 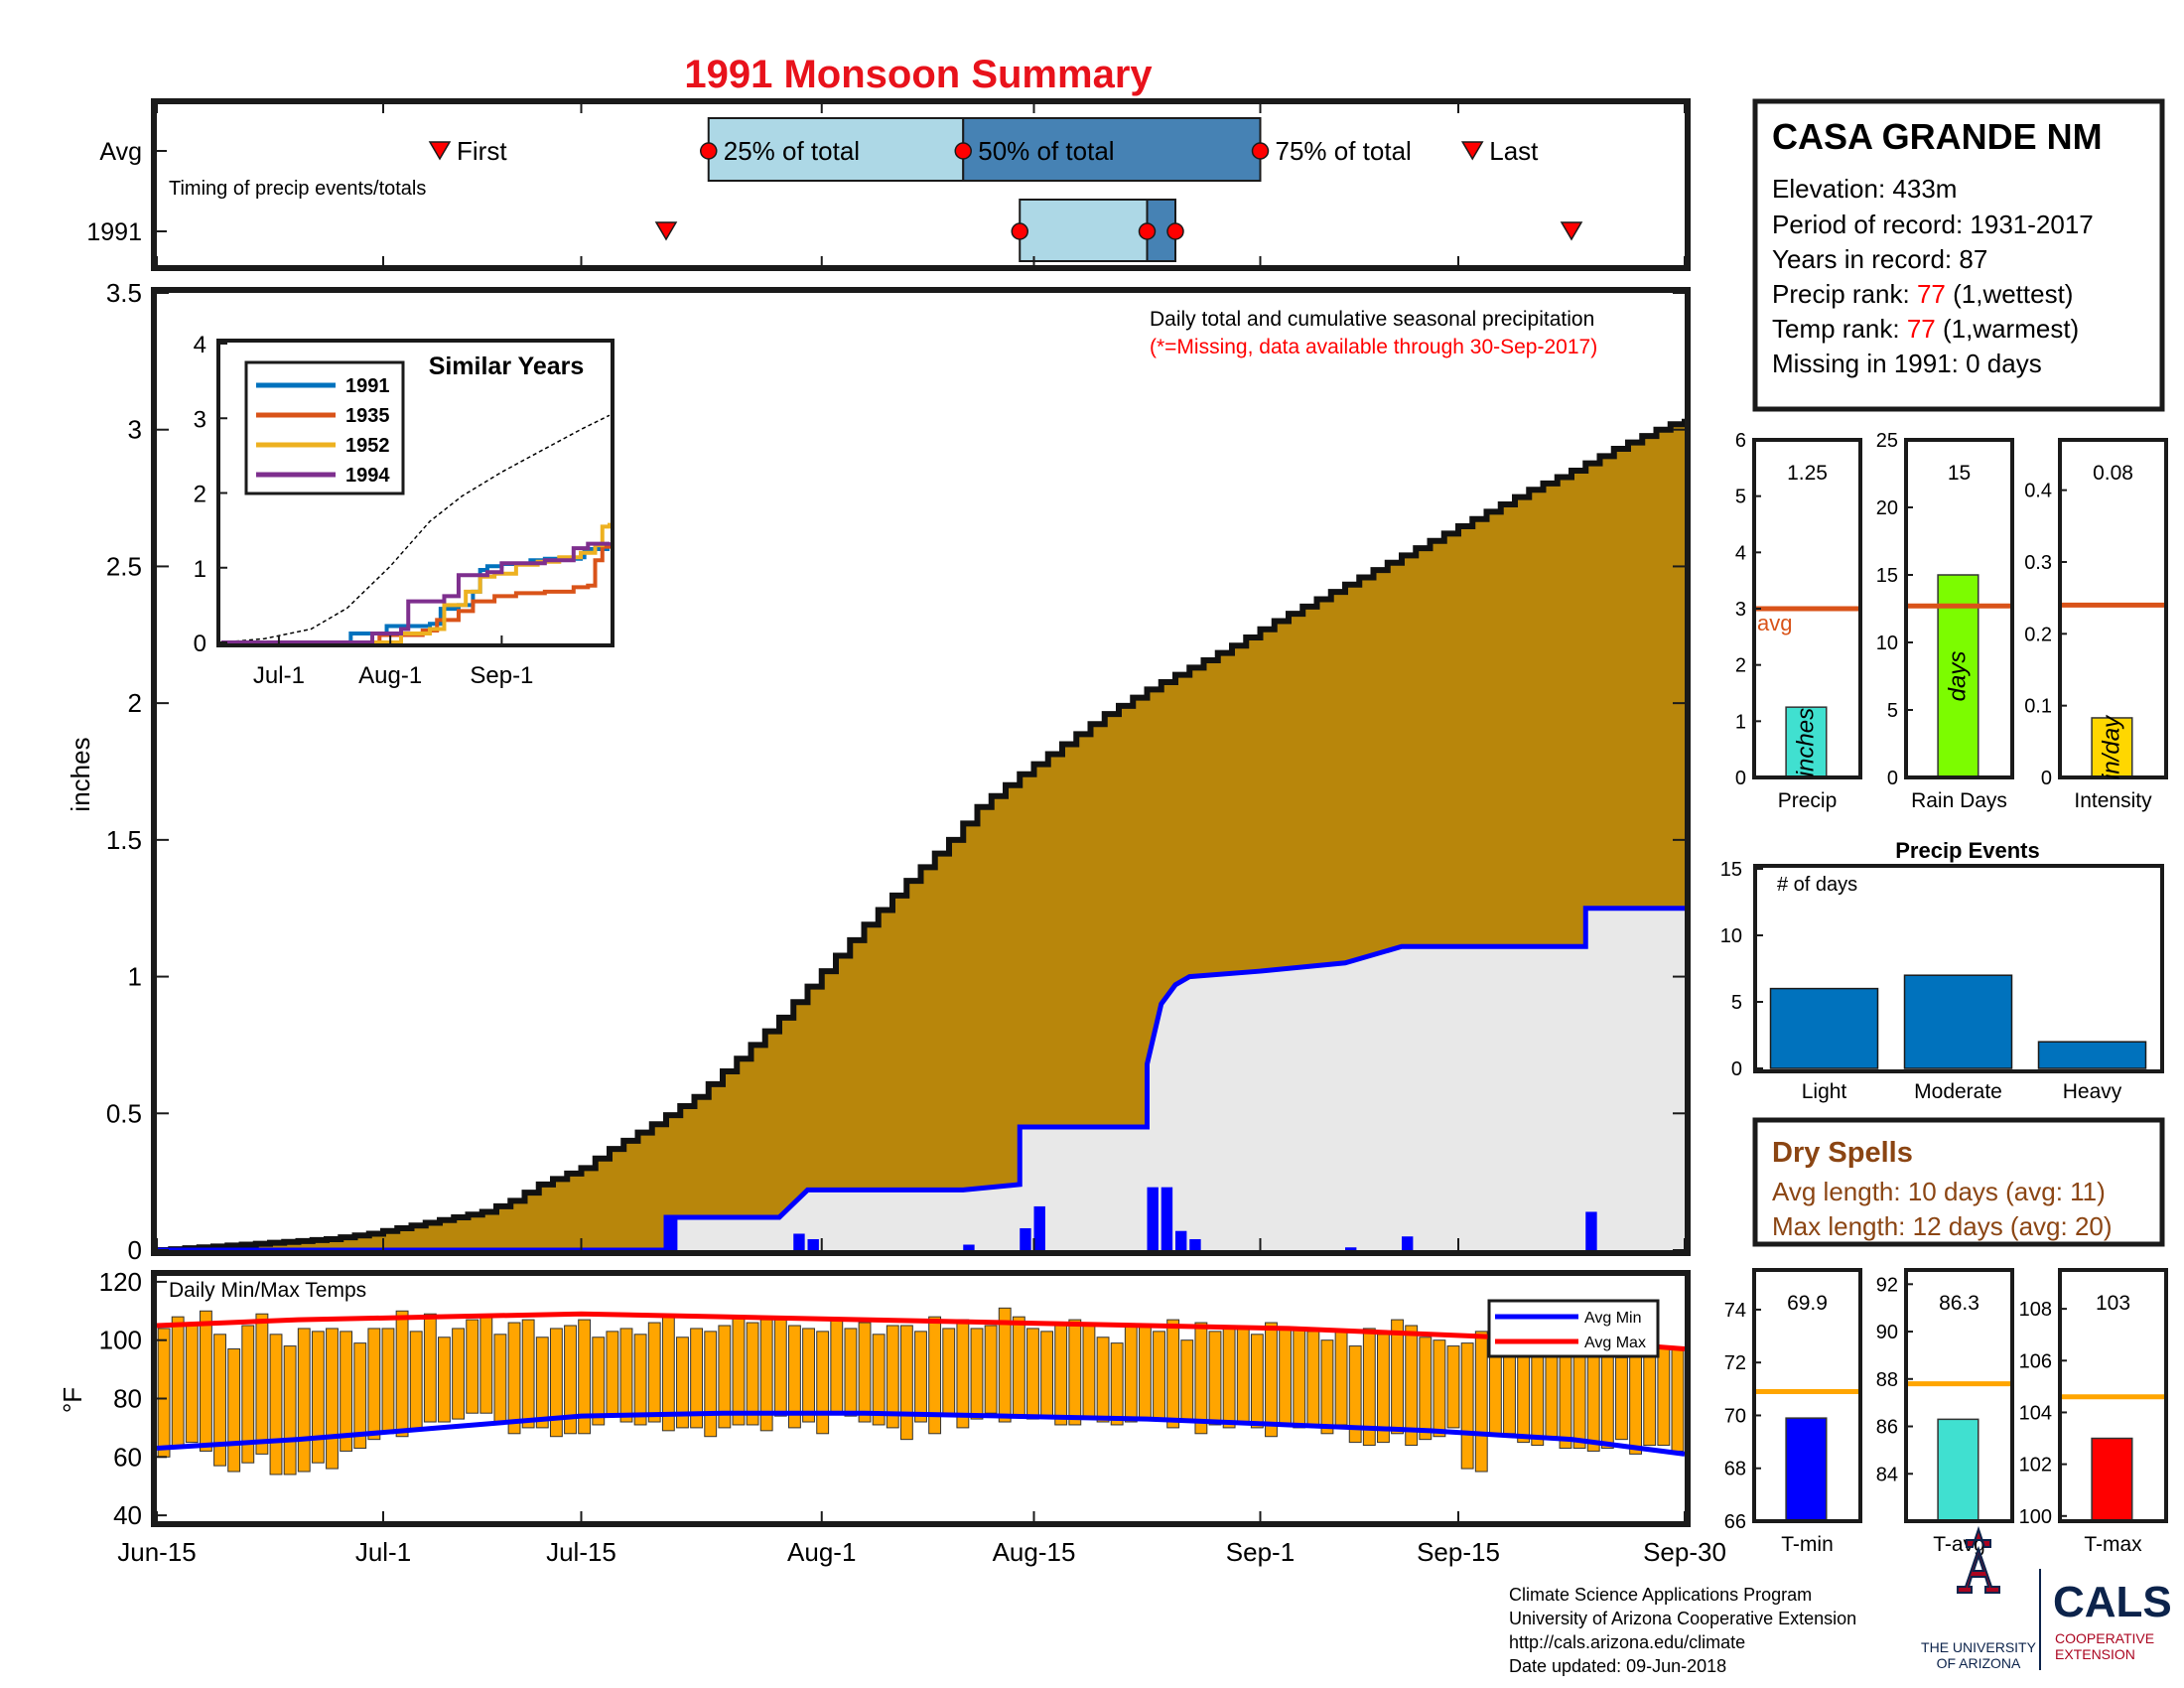 I want to click on year-cumulative-line, so click(x=921, y=1079).